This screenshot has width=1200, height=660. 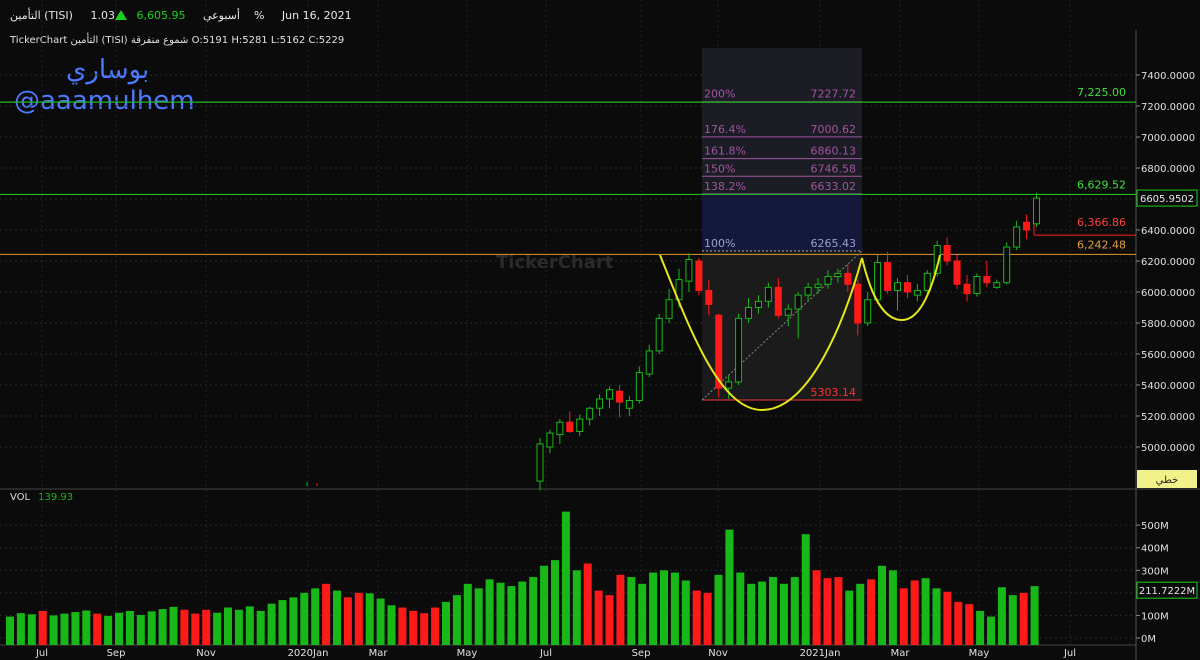 What do you see at coordinates (1101, 92) in the screenshot?
I see `hline-label: 7,225.00` at bounding box center [1101, 92].